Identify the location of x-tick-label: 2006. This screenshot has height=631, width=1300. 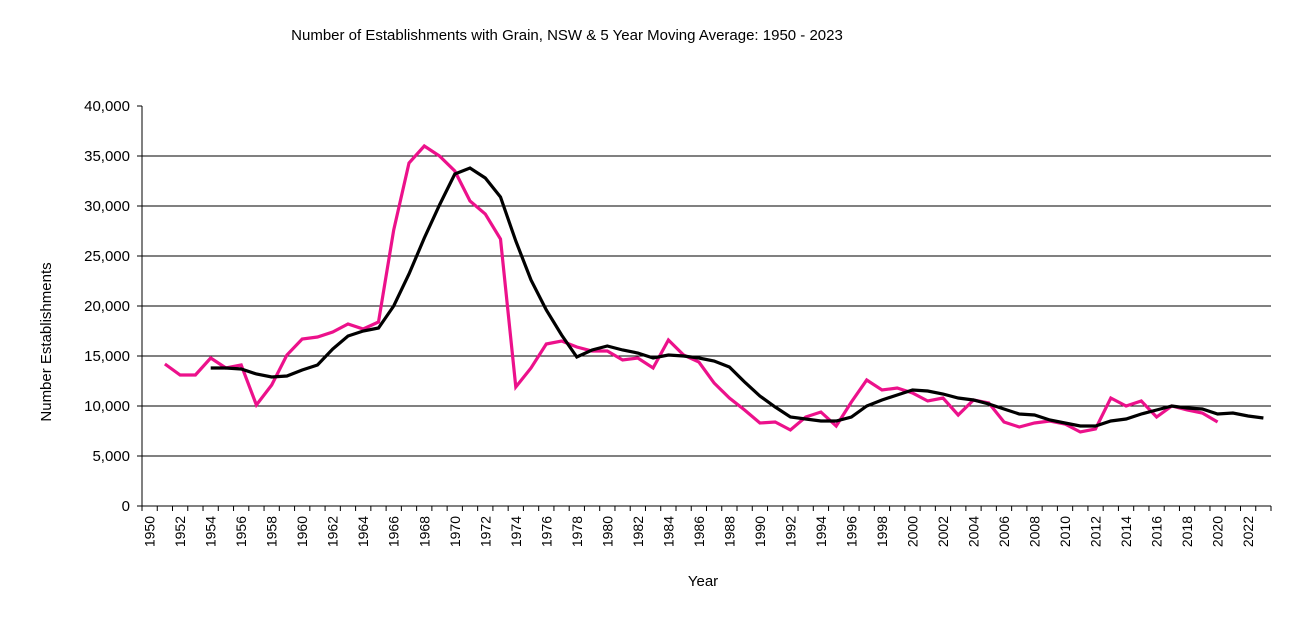
(1004, 531).